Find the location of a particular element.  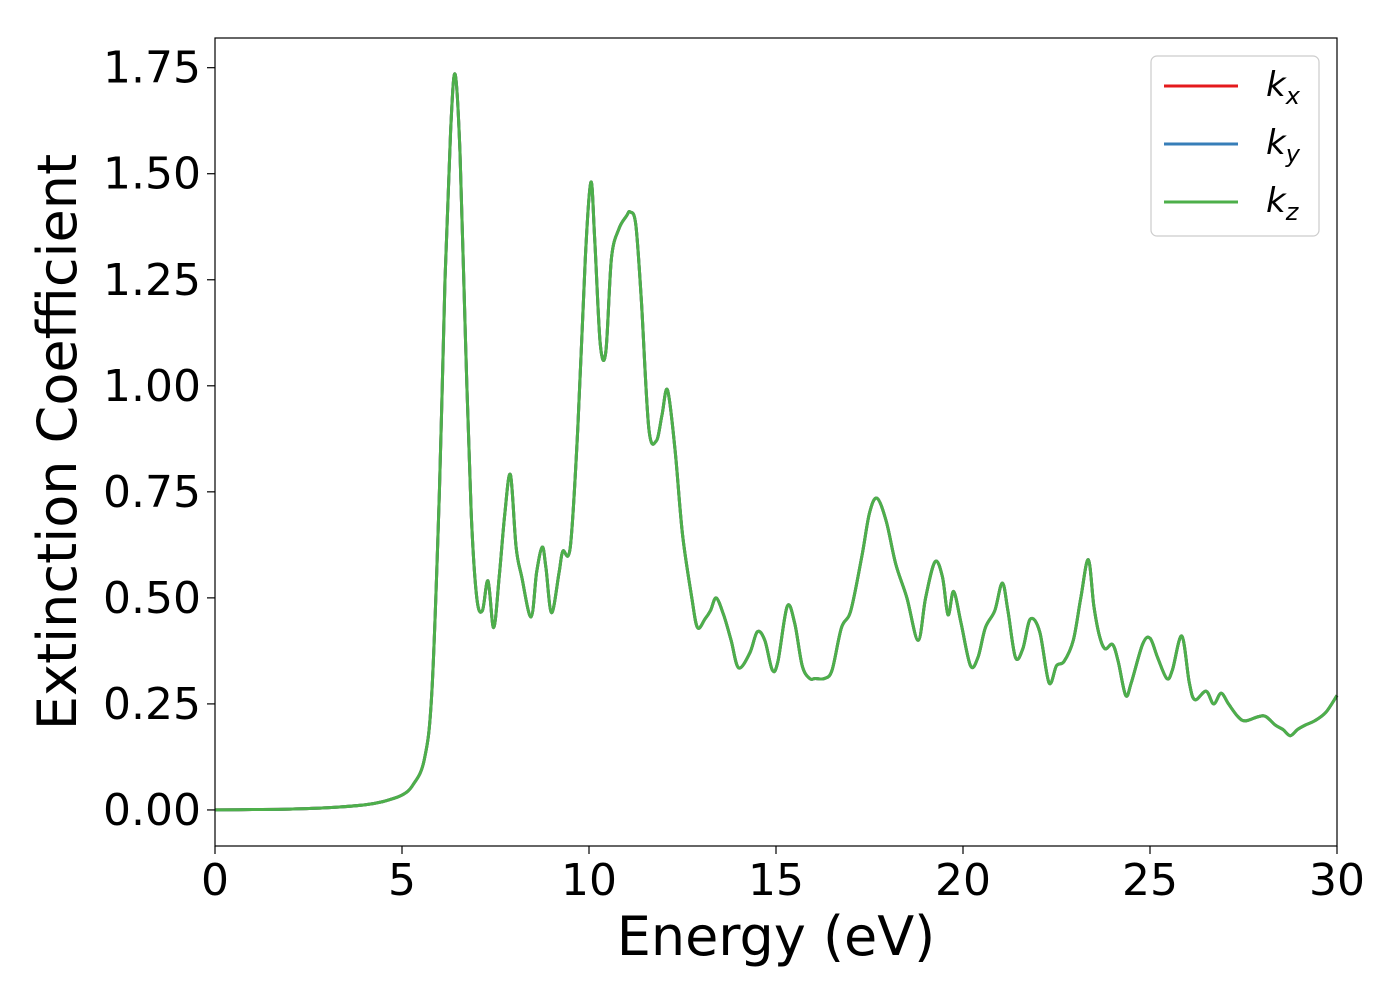

x-tick-label: 20 is located at coordinates (963, 880).